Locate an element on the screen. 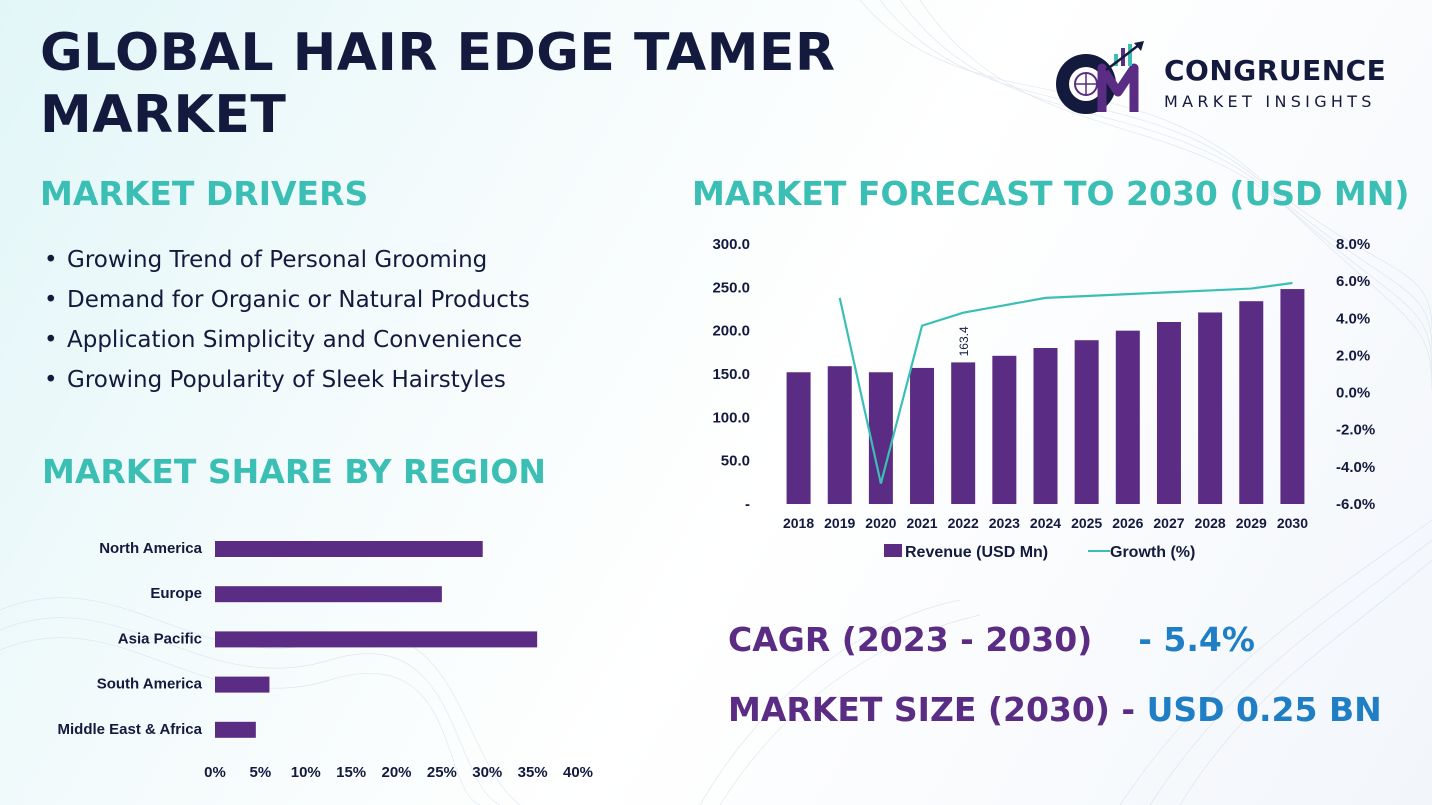  driver-item: • Growing Popularity of Sleek Hairstyles is located at coordinates (287, 383).